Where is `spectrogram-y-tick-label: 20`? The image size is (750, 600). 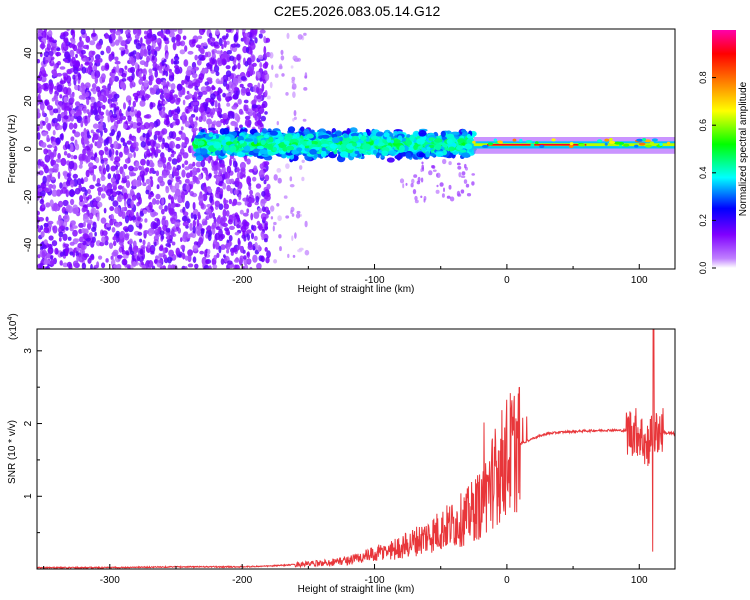
spectrogram-y-tick-label: 20 is located at coordinates (28, 101).